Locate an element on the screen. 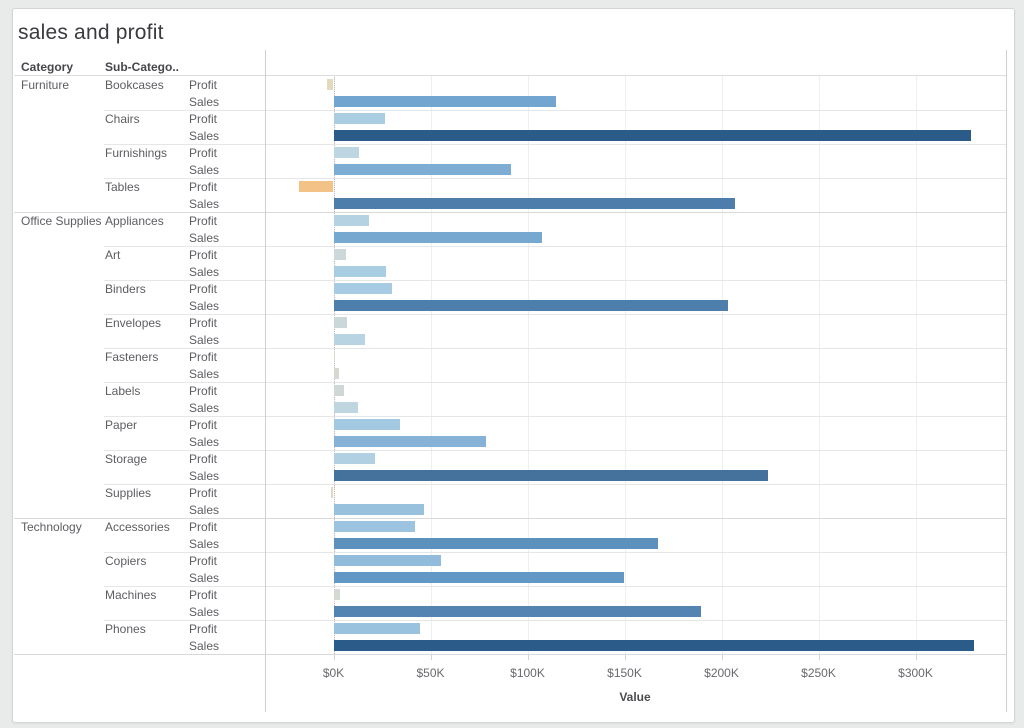 This screenshot has width=1024, height=728. subcategory-label: Tables is located at coordinates (122, 187).